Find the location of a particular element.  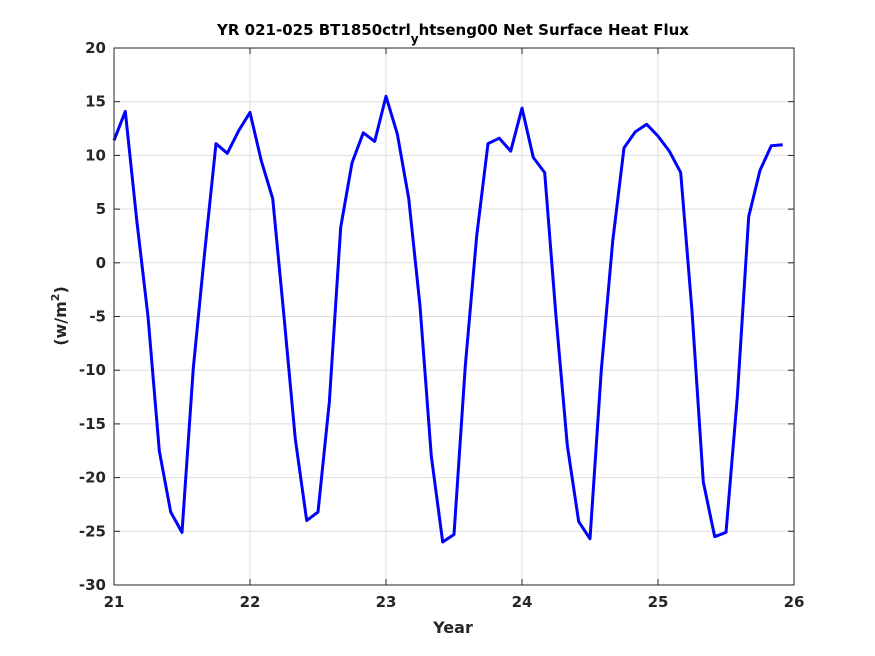

chart-title-main: YR 021-025 BT1850ctrl is located at coordinates (313, 30).